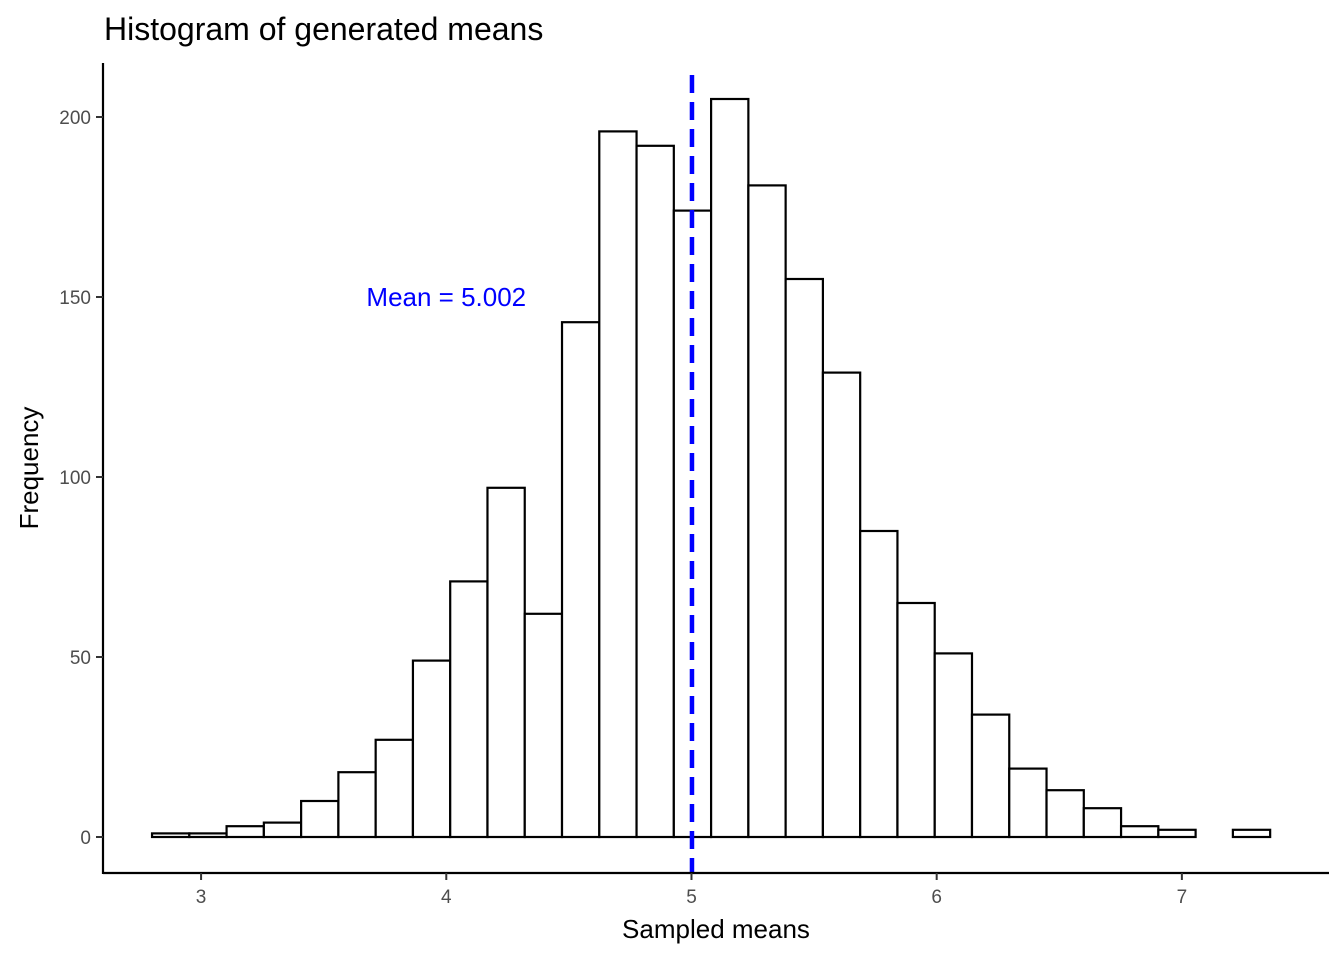  What do you see at coordinates (323, 29) in the screenshot?
I see `chart-title: Histogram of generated means` at bounding box center [323, 29].